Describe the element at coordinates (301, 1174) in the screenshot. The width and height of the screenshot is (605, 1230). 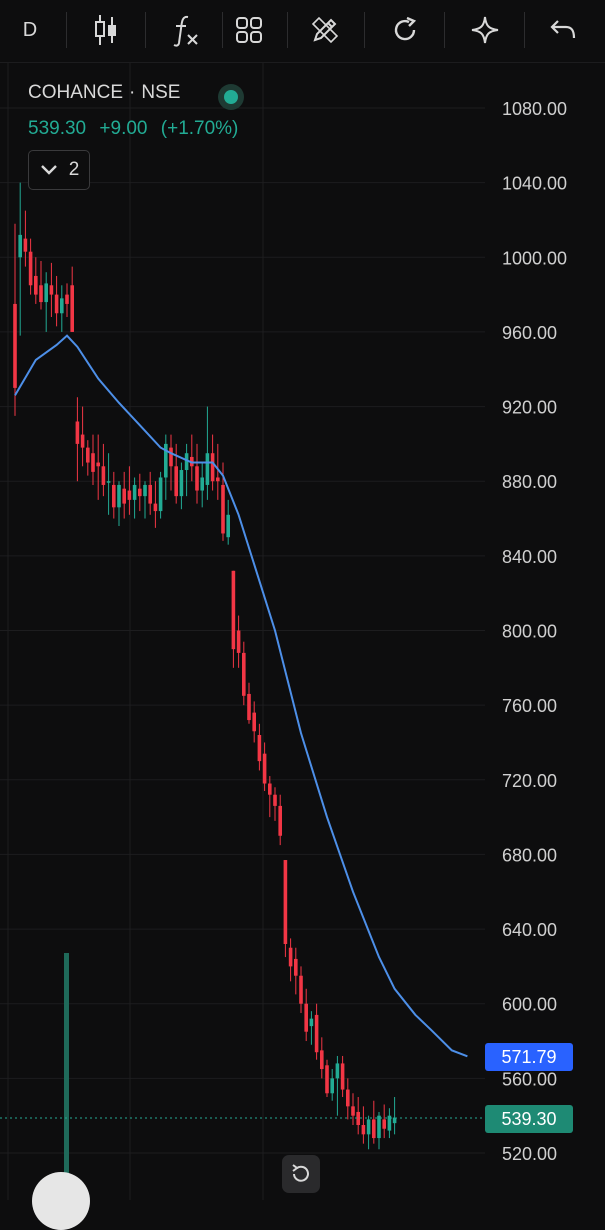
I see `reset-chart-button` at that location.